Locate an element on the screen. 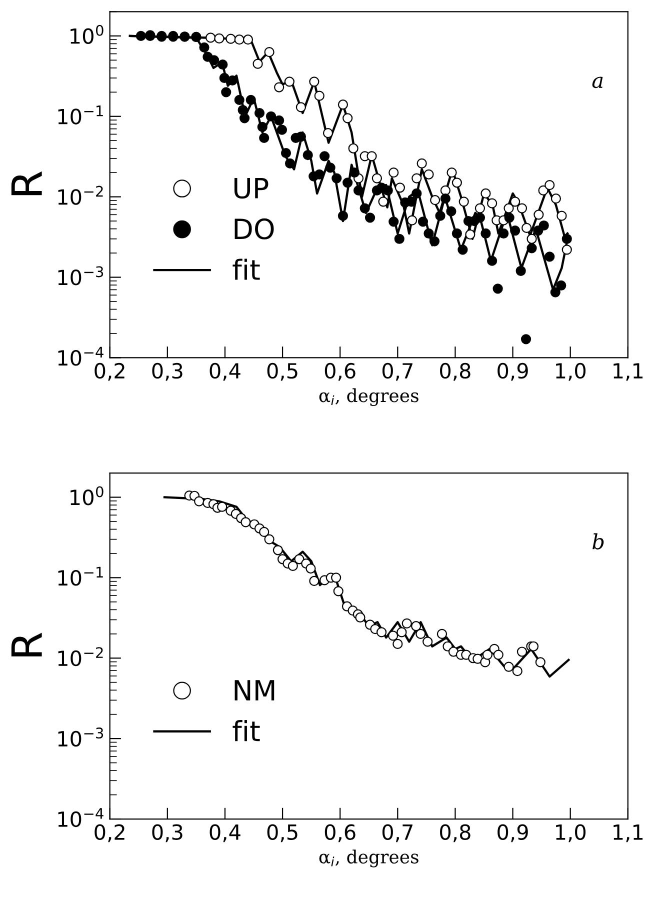 The width and height of the screenshot is (650, 901). legend-label: UP is located at coordinates (251, 188).